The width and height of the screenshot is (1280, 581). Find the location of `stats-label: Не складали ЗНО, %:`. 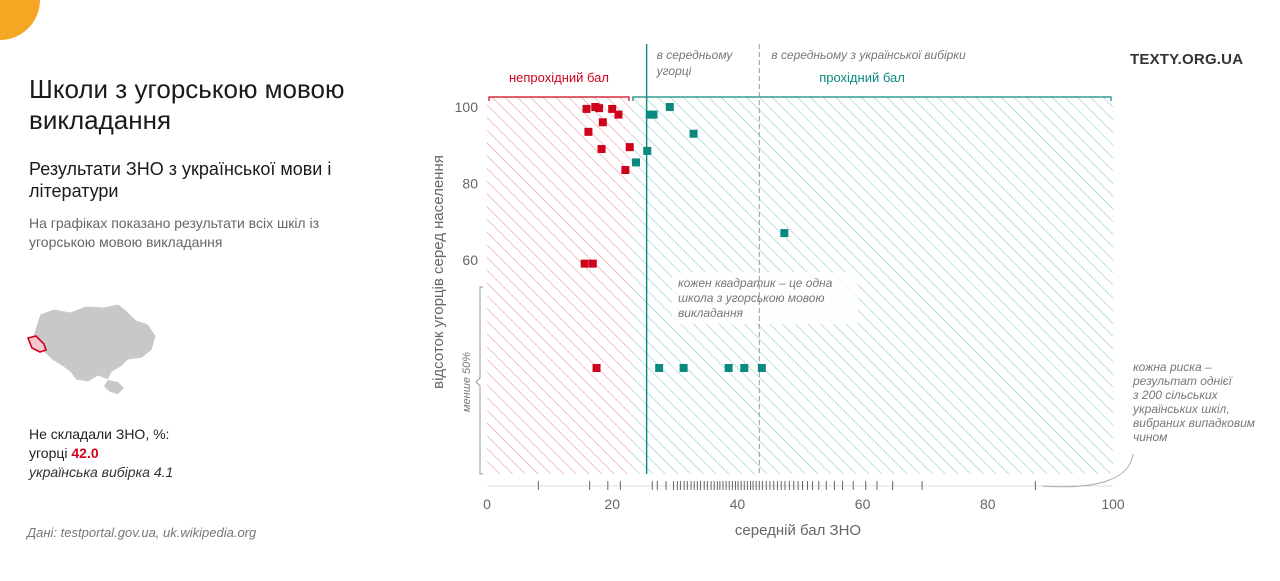

stats-label: Не складали ЗНО, %: is located at coordinates (99, 434).